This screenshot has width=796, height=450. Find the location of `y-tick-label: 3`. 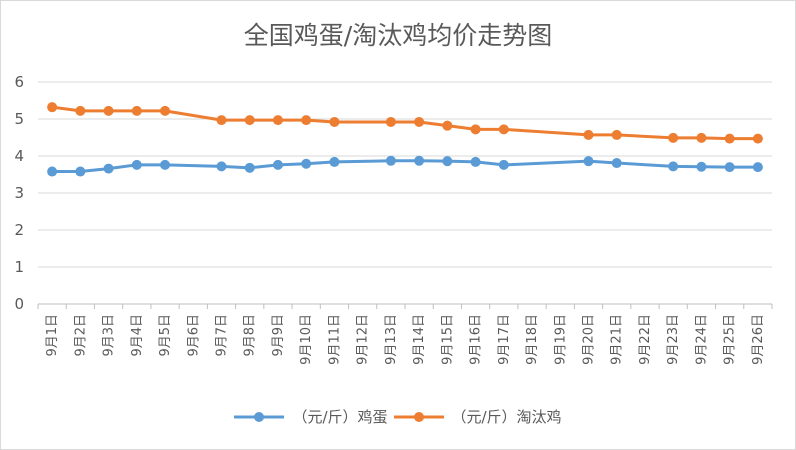

y-tick-label: 3 is located at coordinates (19, 193).